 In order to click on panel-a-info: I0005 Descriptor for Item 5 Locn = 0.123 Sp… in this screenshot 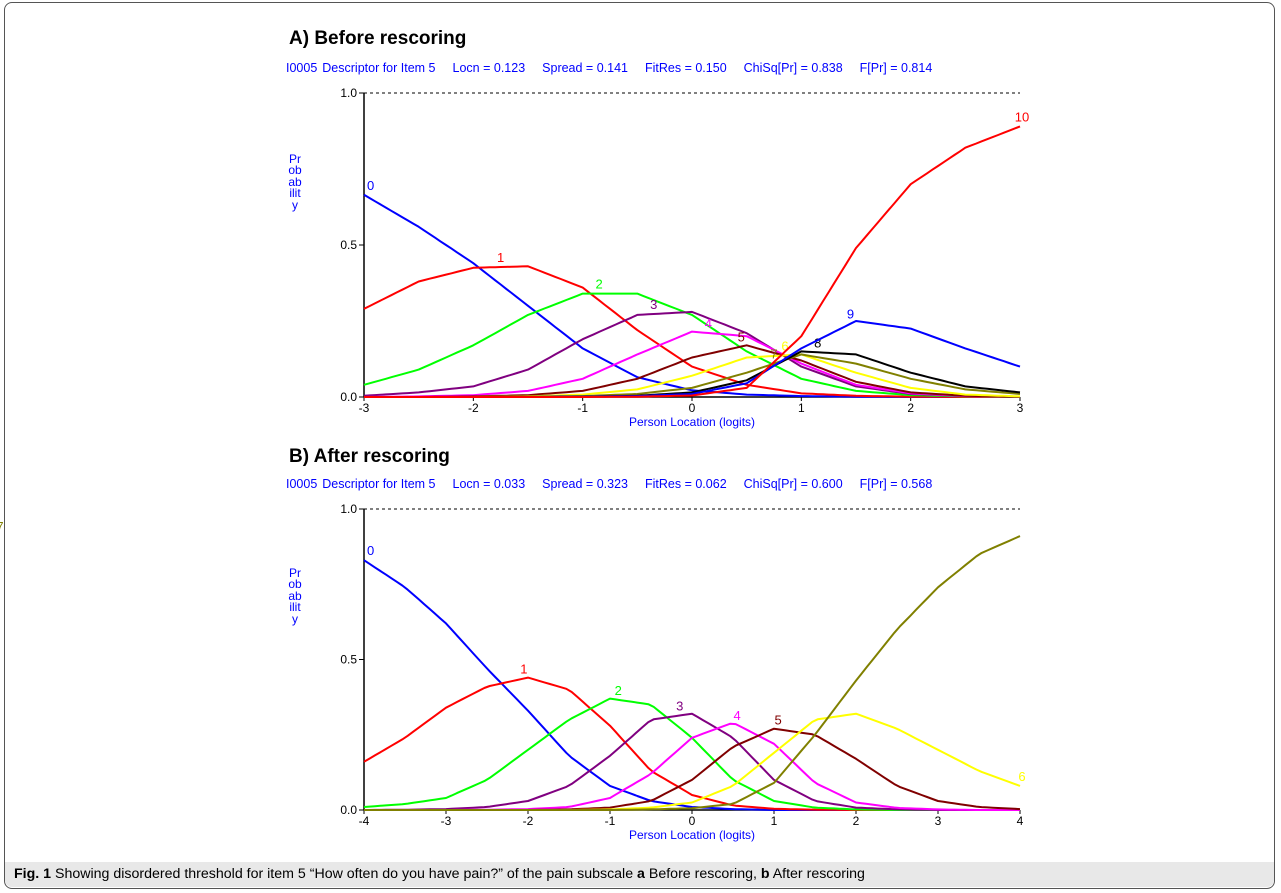, I will do `click(617, 68)`.